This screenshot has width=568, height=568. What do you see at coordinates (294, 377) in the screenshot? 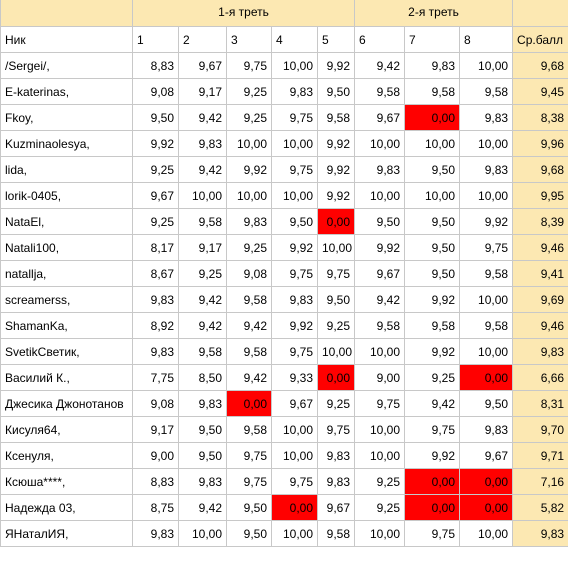
I see `score-cell: 9,33` at bounding box center [294, 377].